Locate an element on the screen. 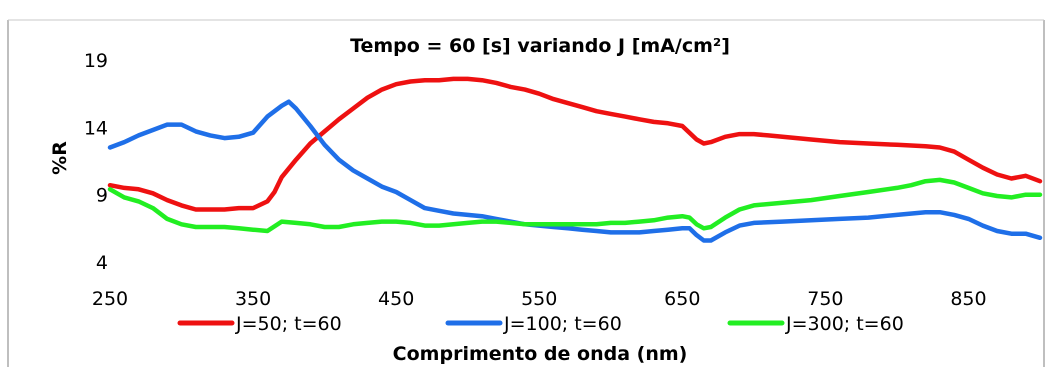 The width and height of the screenshot is (1054, 367). y-axis-title: %R is located at coordinates (60, 158).